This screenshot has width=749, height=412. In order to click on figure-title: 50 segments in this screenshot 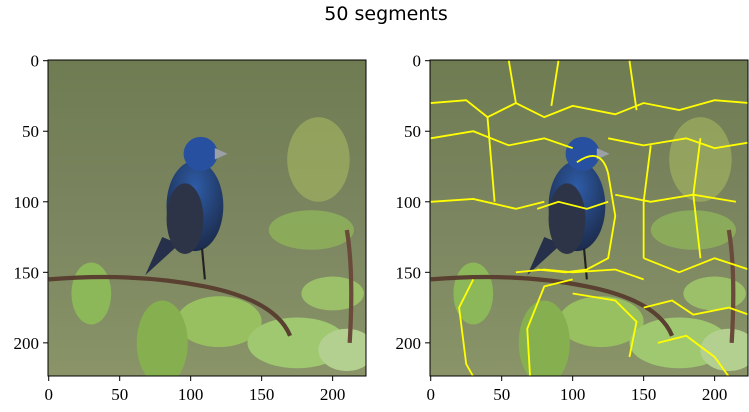, I will do `click(385, 14)`.